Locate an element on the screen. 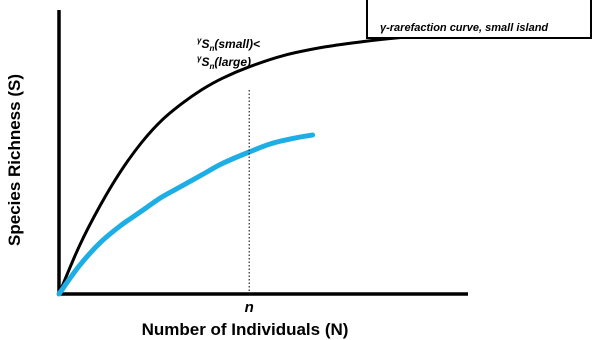 The height and width of the screenshot is (340, 593). annotation-line-2: γSn(large) is located at coordinates (224, 62).